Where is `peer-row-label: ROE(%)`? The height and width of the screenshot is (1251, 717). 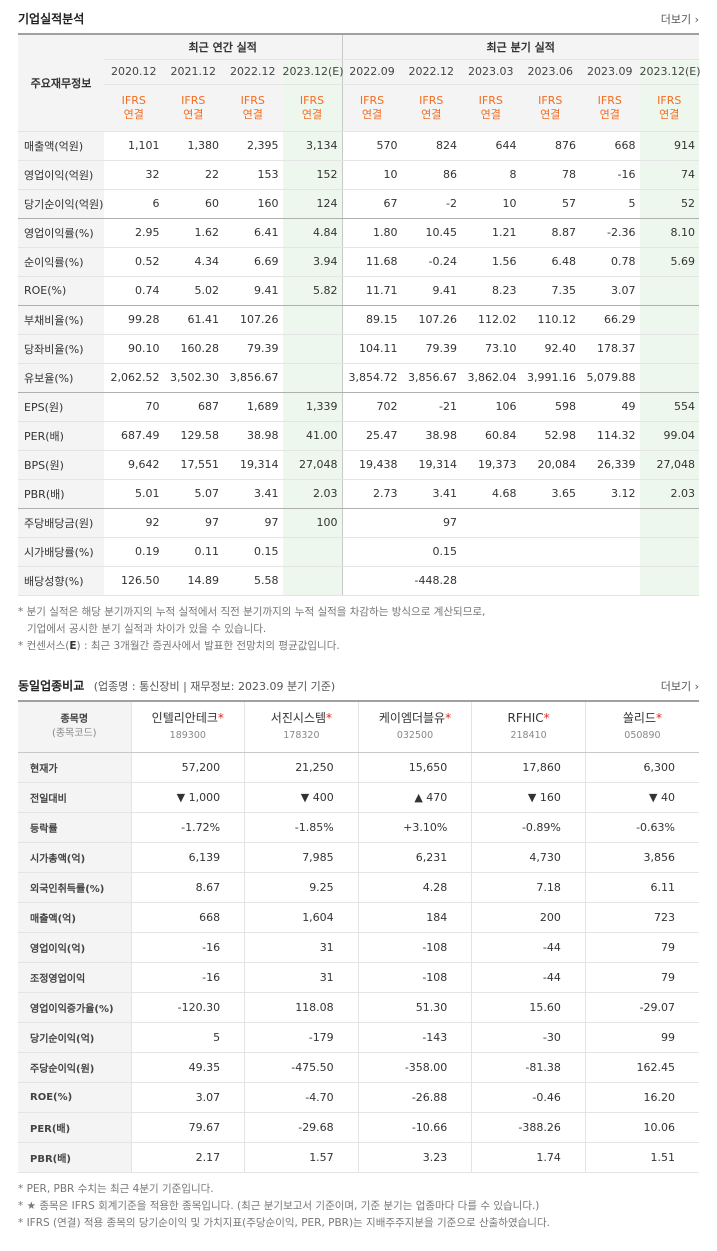
peer-row-label: ROE(%) is located at coordinates (74, 1097).